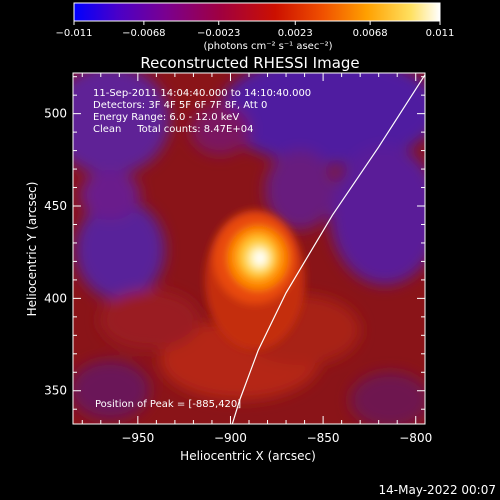 This screenshot has height=500, width=500. I want to click on x-axis-label: Heliocentric X (arcsec), so click(248, 456).